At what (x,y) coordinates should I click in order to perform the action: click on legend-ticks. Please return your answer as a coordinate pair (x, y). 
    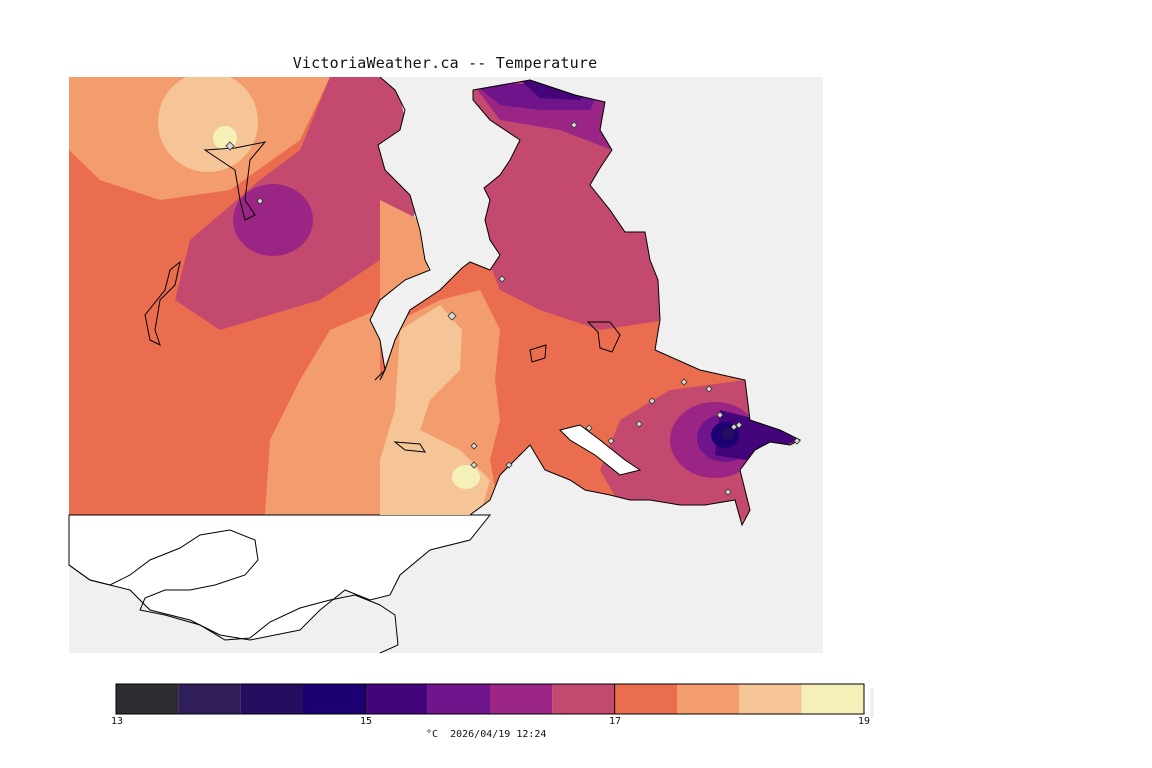
    Looking at the image, I should click on (490, 699).